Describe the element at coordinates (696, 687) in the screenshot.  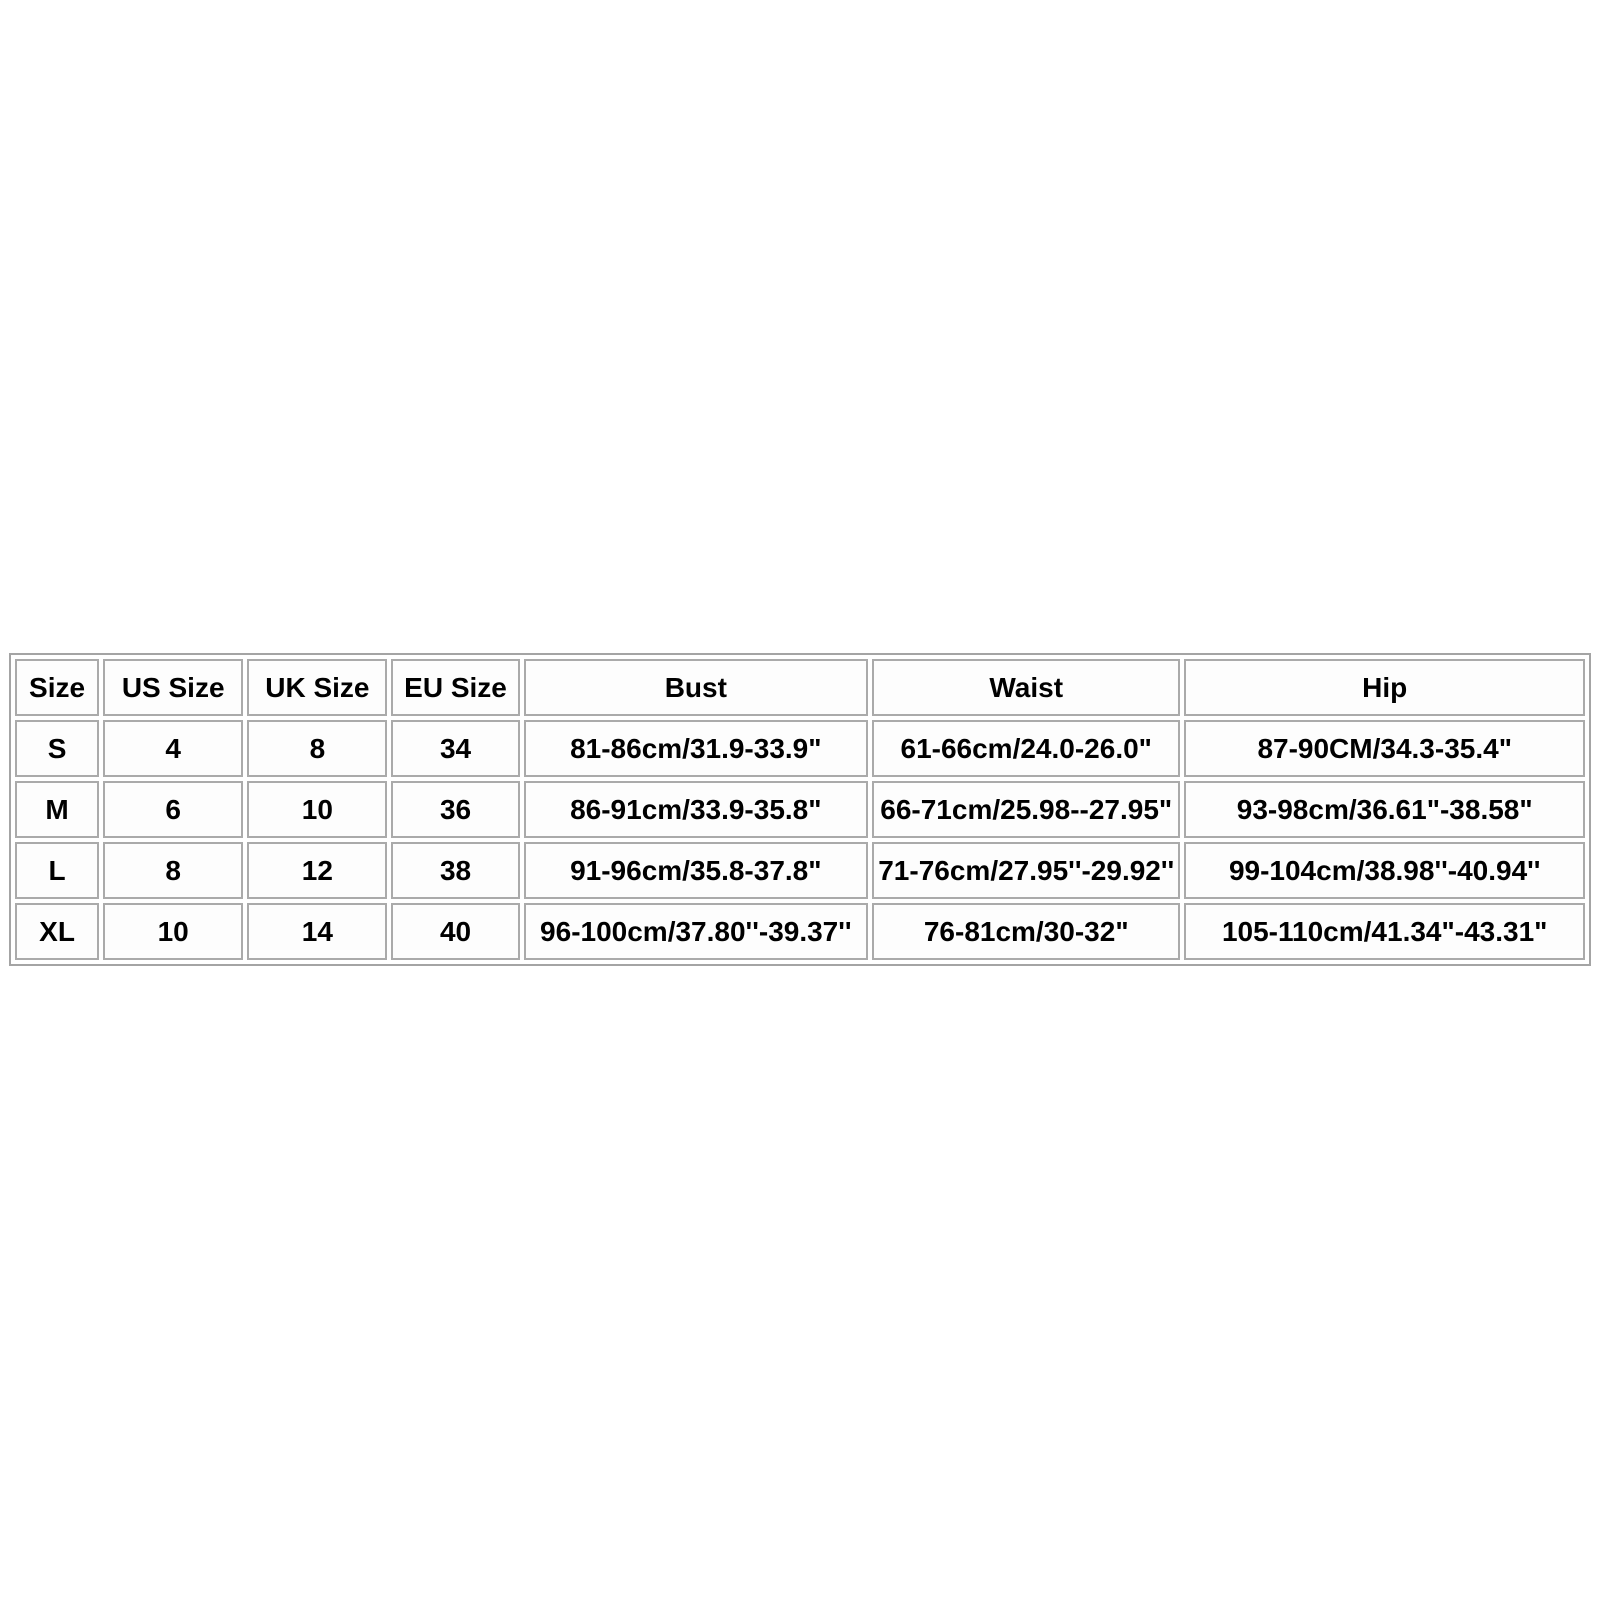
I see `column-header-bust: Bust` at that location.